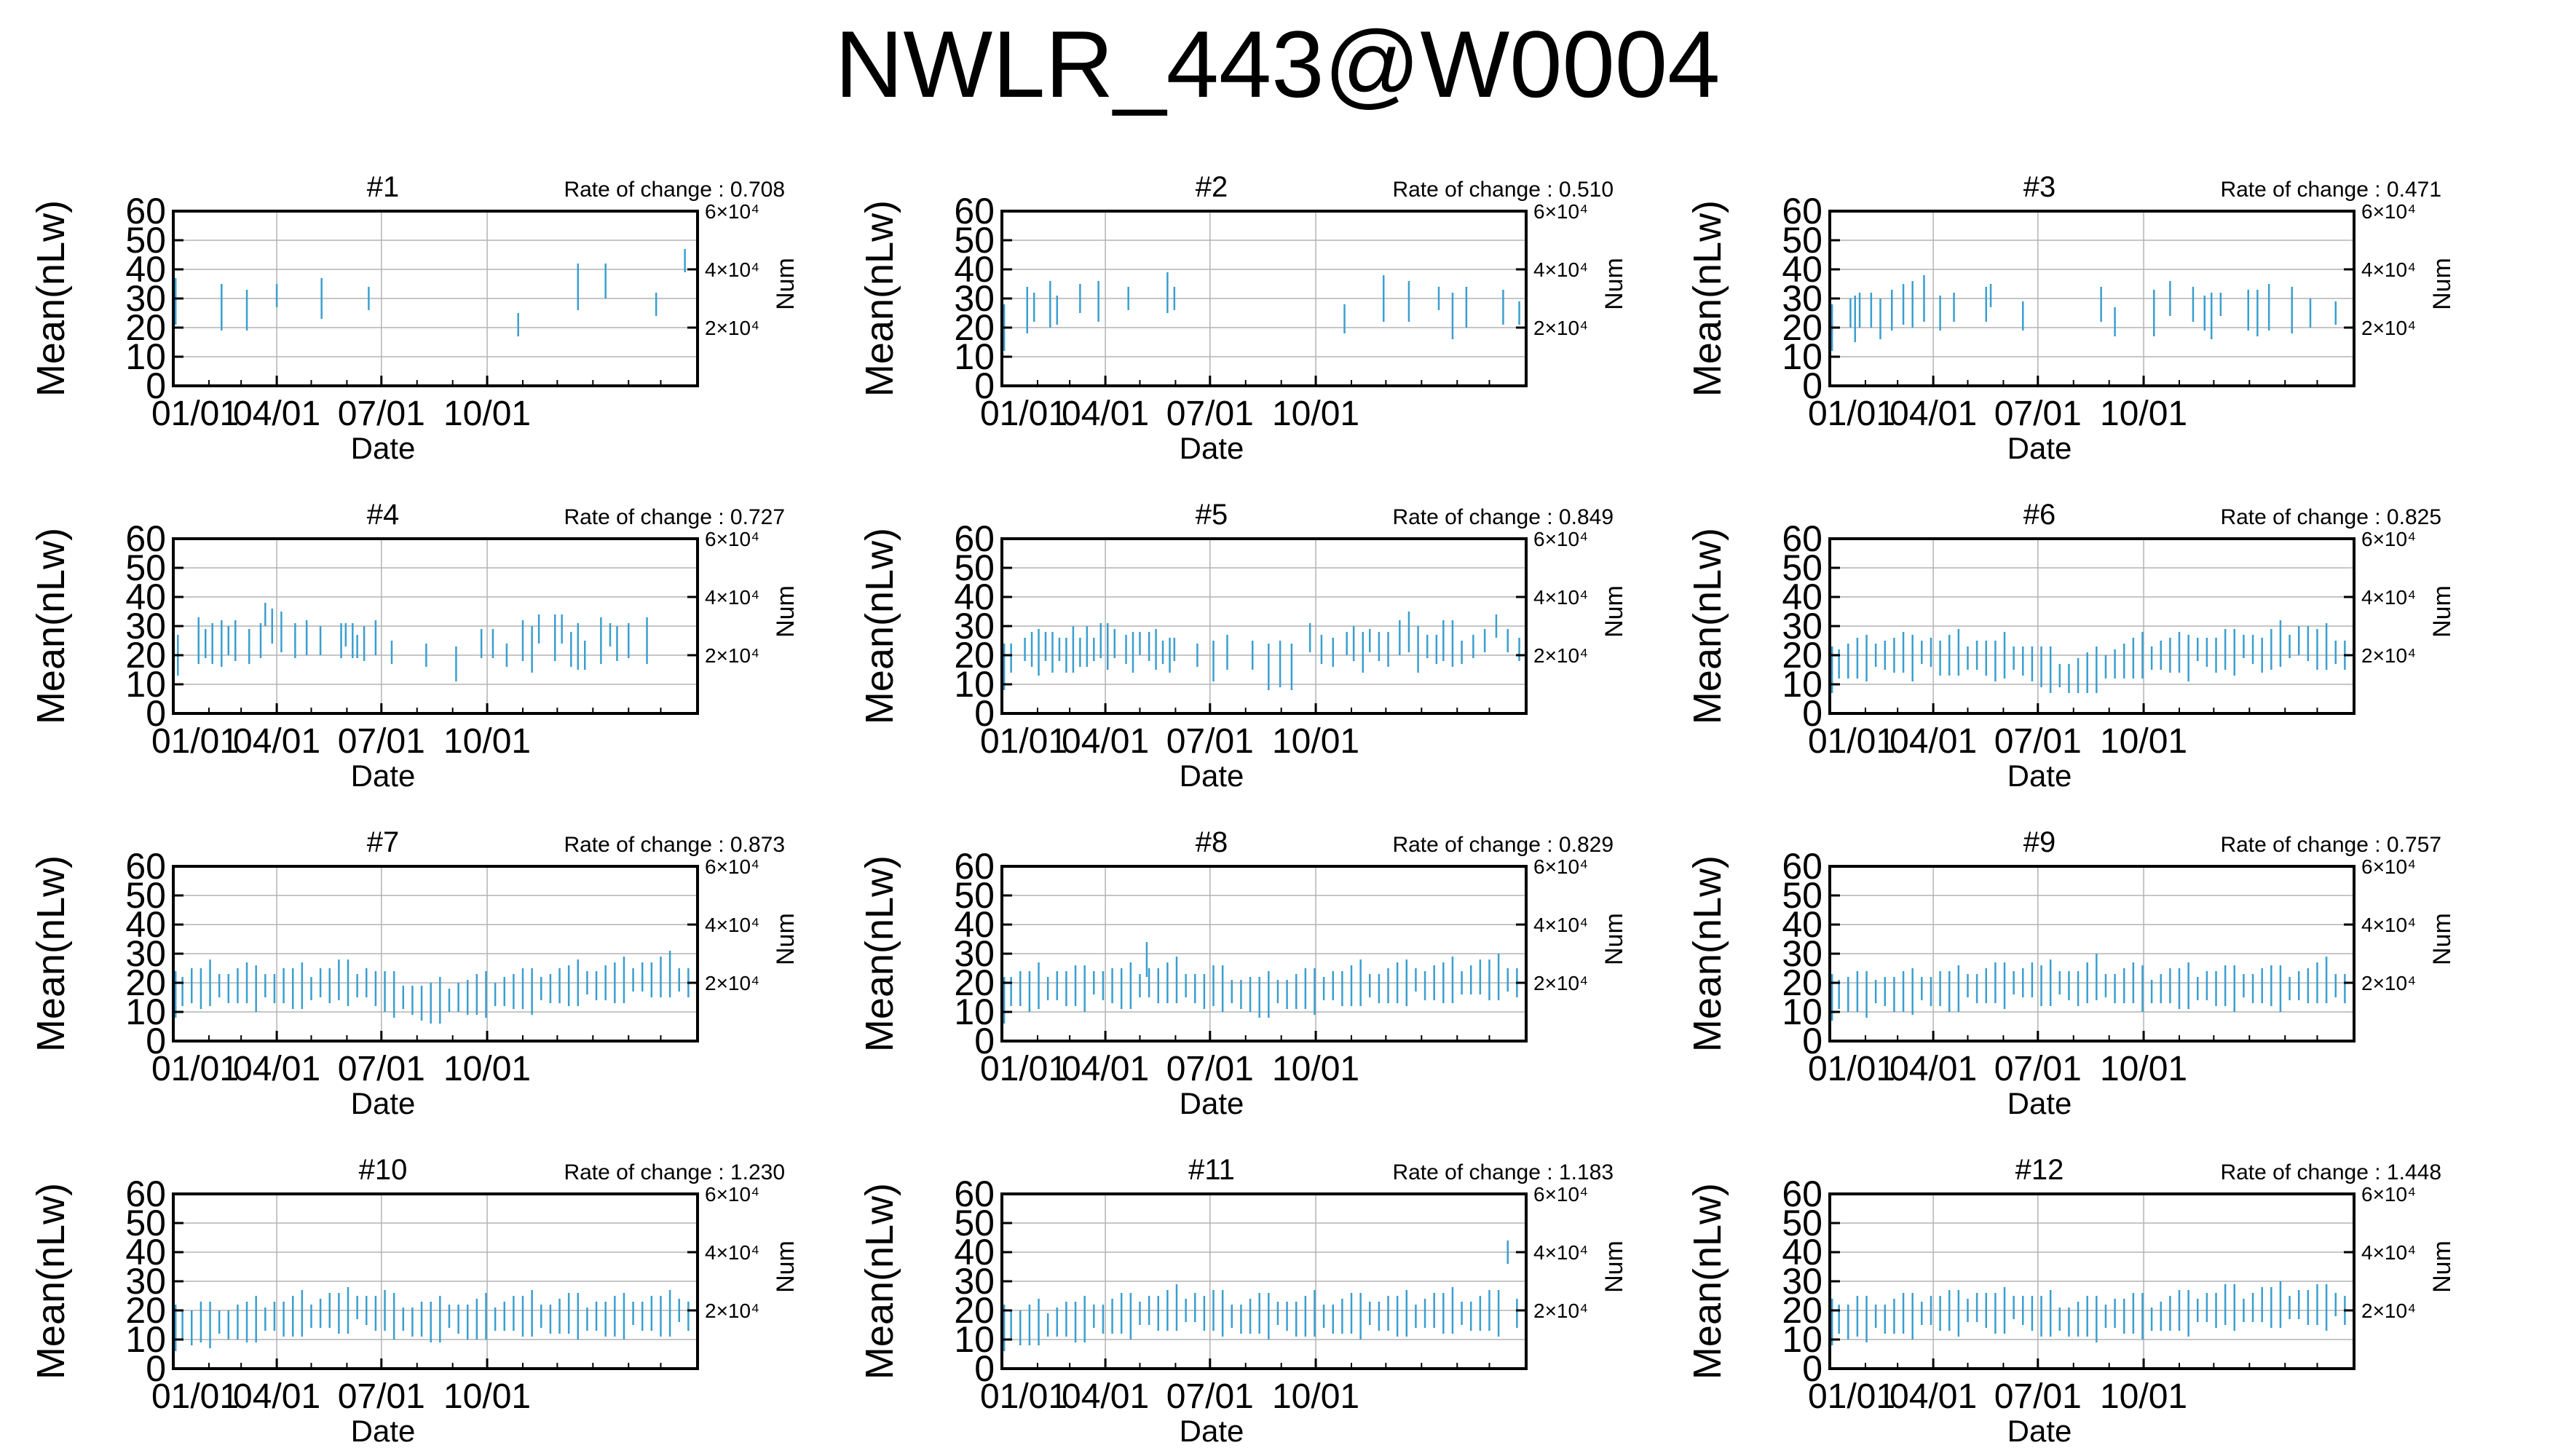  What do you see at coordinates (1503, 517) in the screenshot?
I see `rate-of-change-label: Rate of change : 0.849` at bounding box center [1503, 517].